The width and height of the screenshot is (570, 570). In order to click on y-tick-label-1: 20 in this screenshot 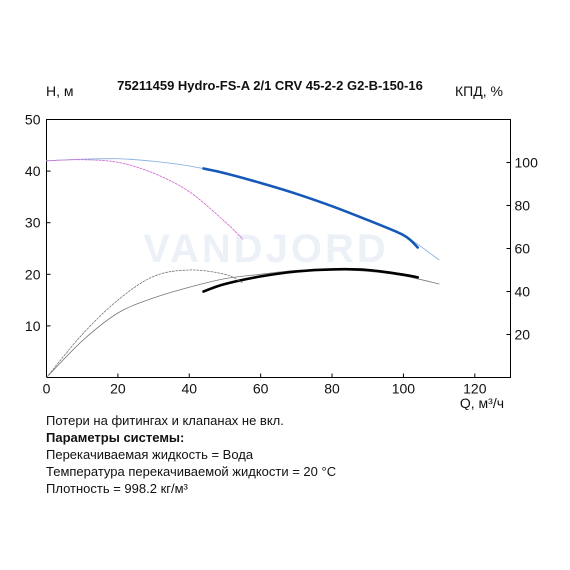, I will do `click(33, 274)`.